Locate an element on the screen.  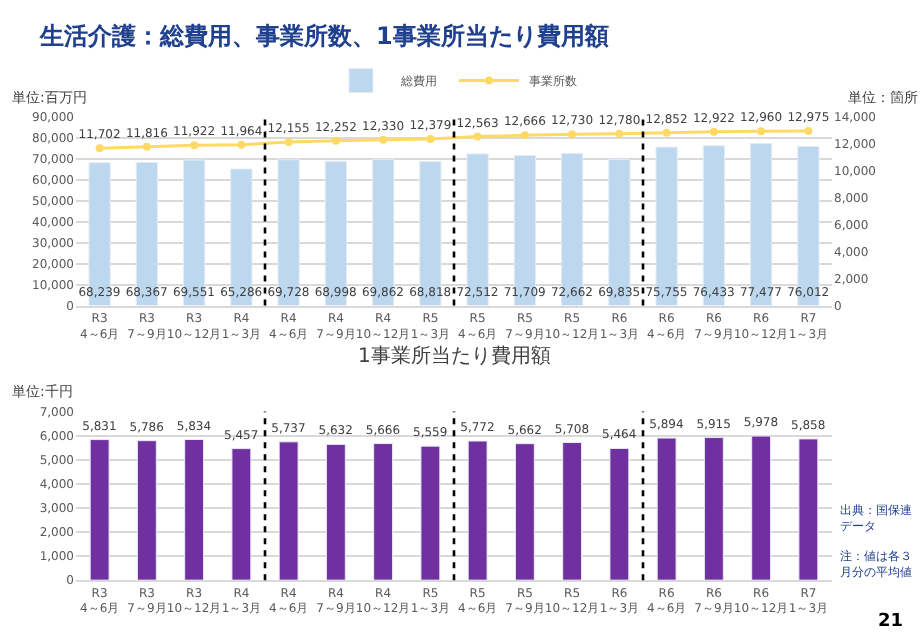
chart-title: 生活介護：総費用、事業所数、1事業所当たり費用額 is located at coordinates (323, 36).